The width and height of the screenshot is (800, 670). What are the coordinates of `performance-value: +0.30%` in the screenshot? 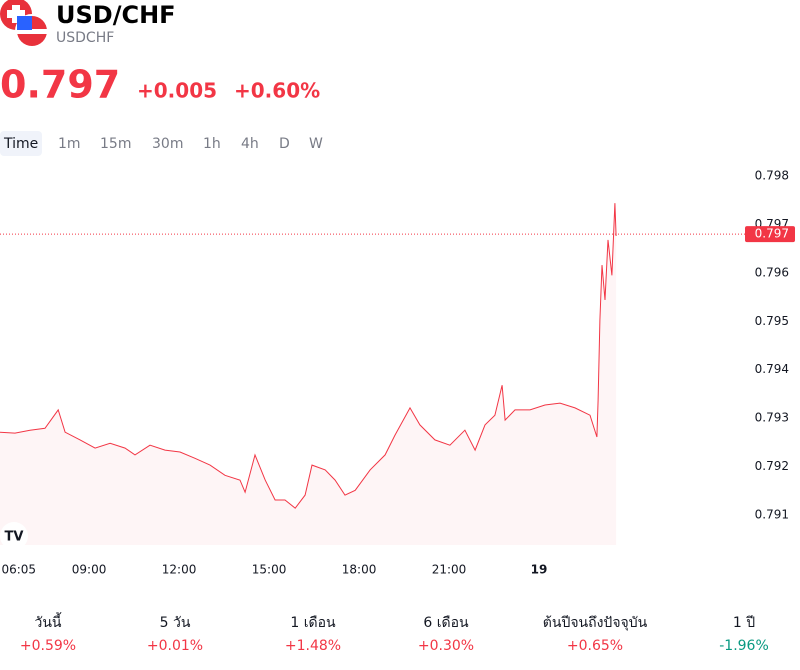 It's located at (446, 646).